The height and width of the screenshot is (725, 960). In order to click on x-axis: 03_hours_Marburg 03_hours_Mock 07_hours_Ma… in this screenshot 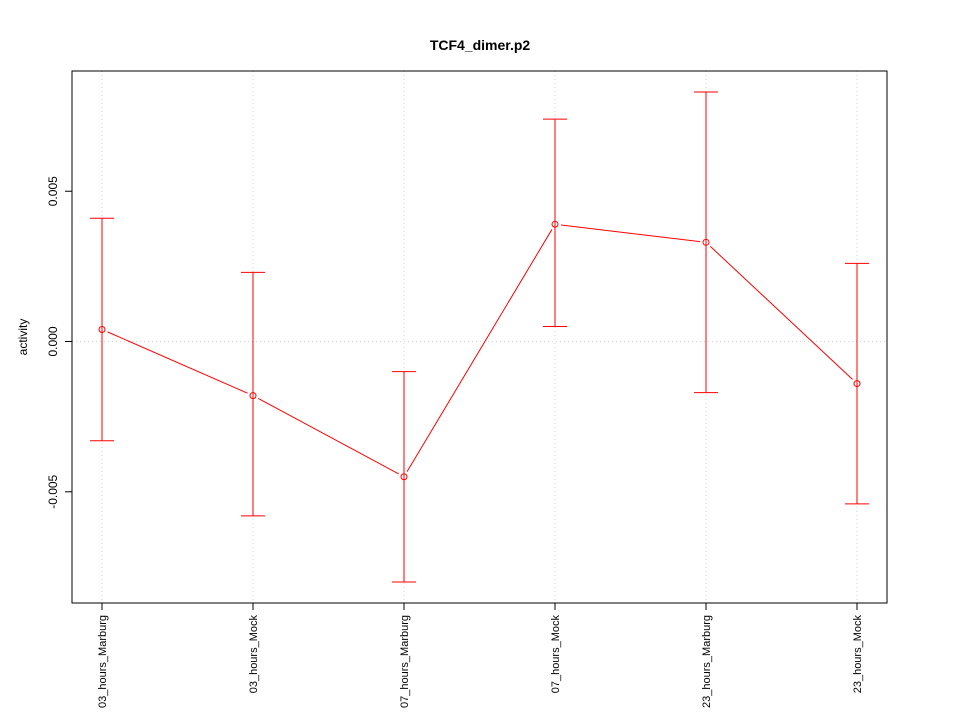, I will do `click(480, 655)`.